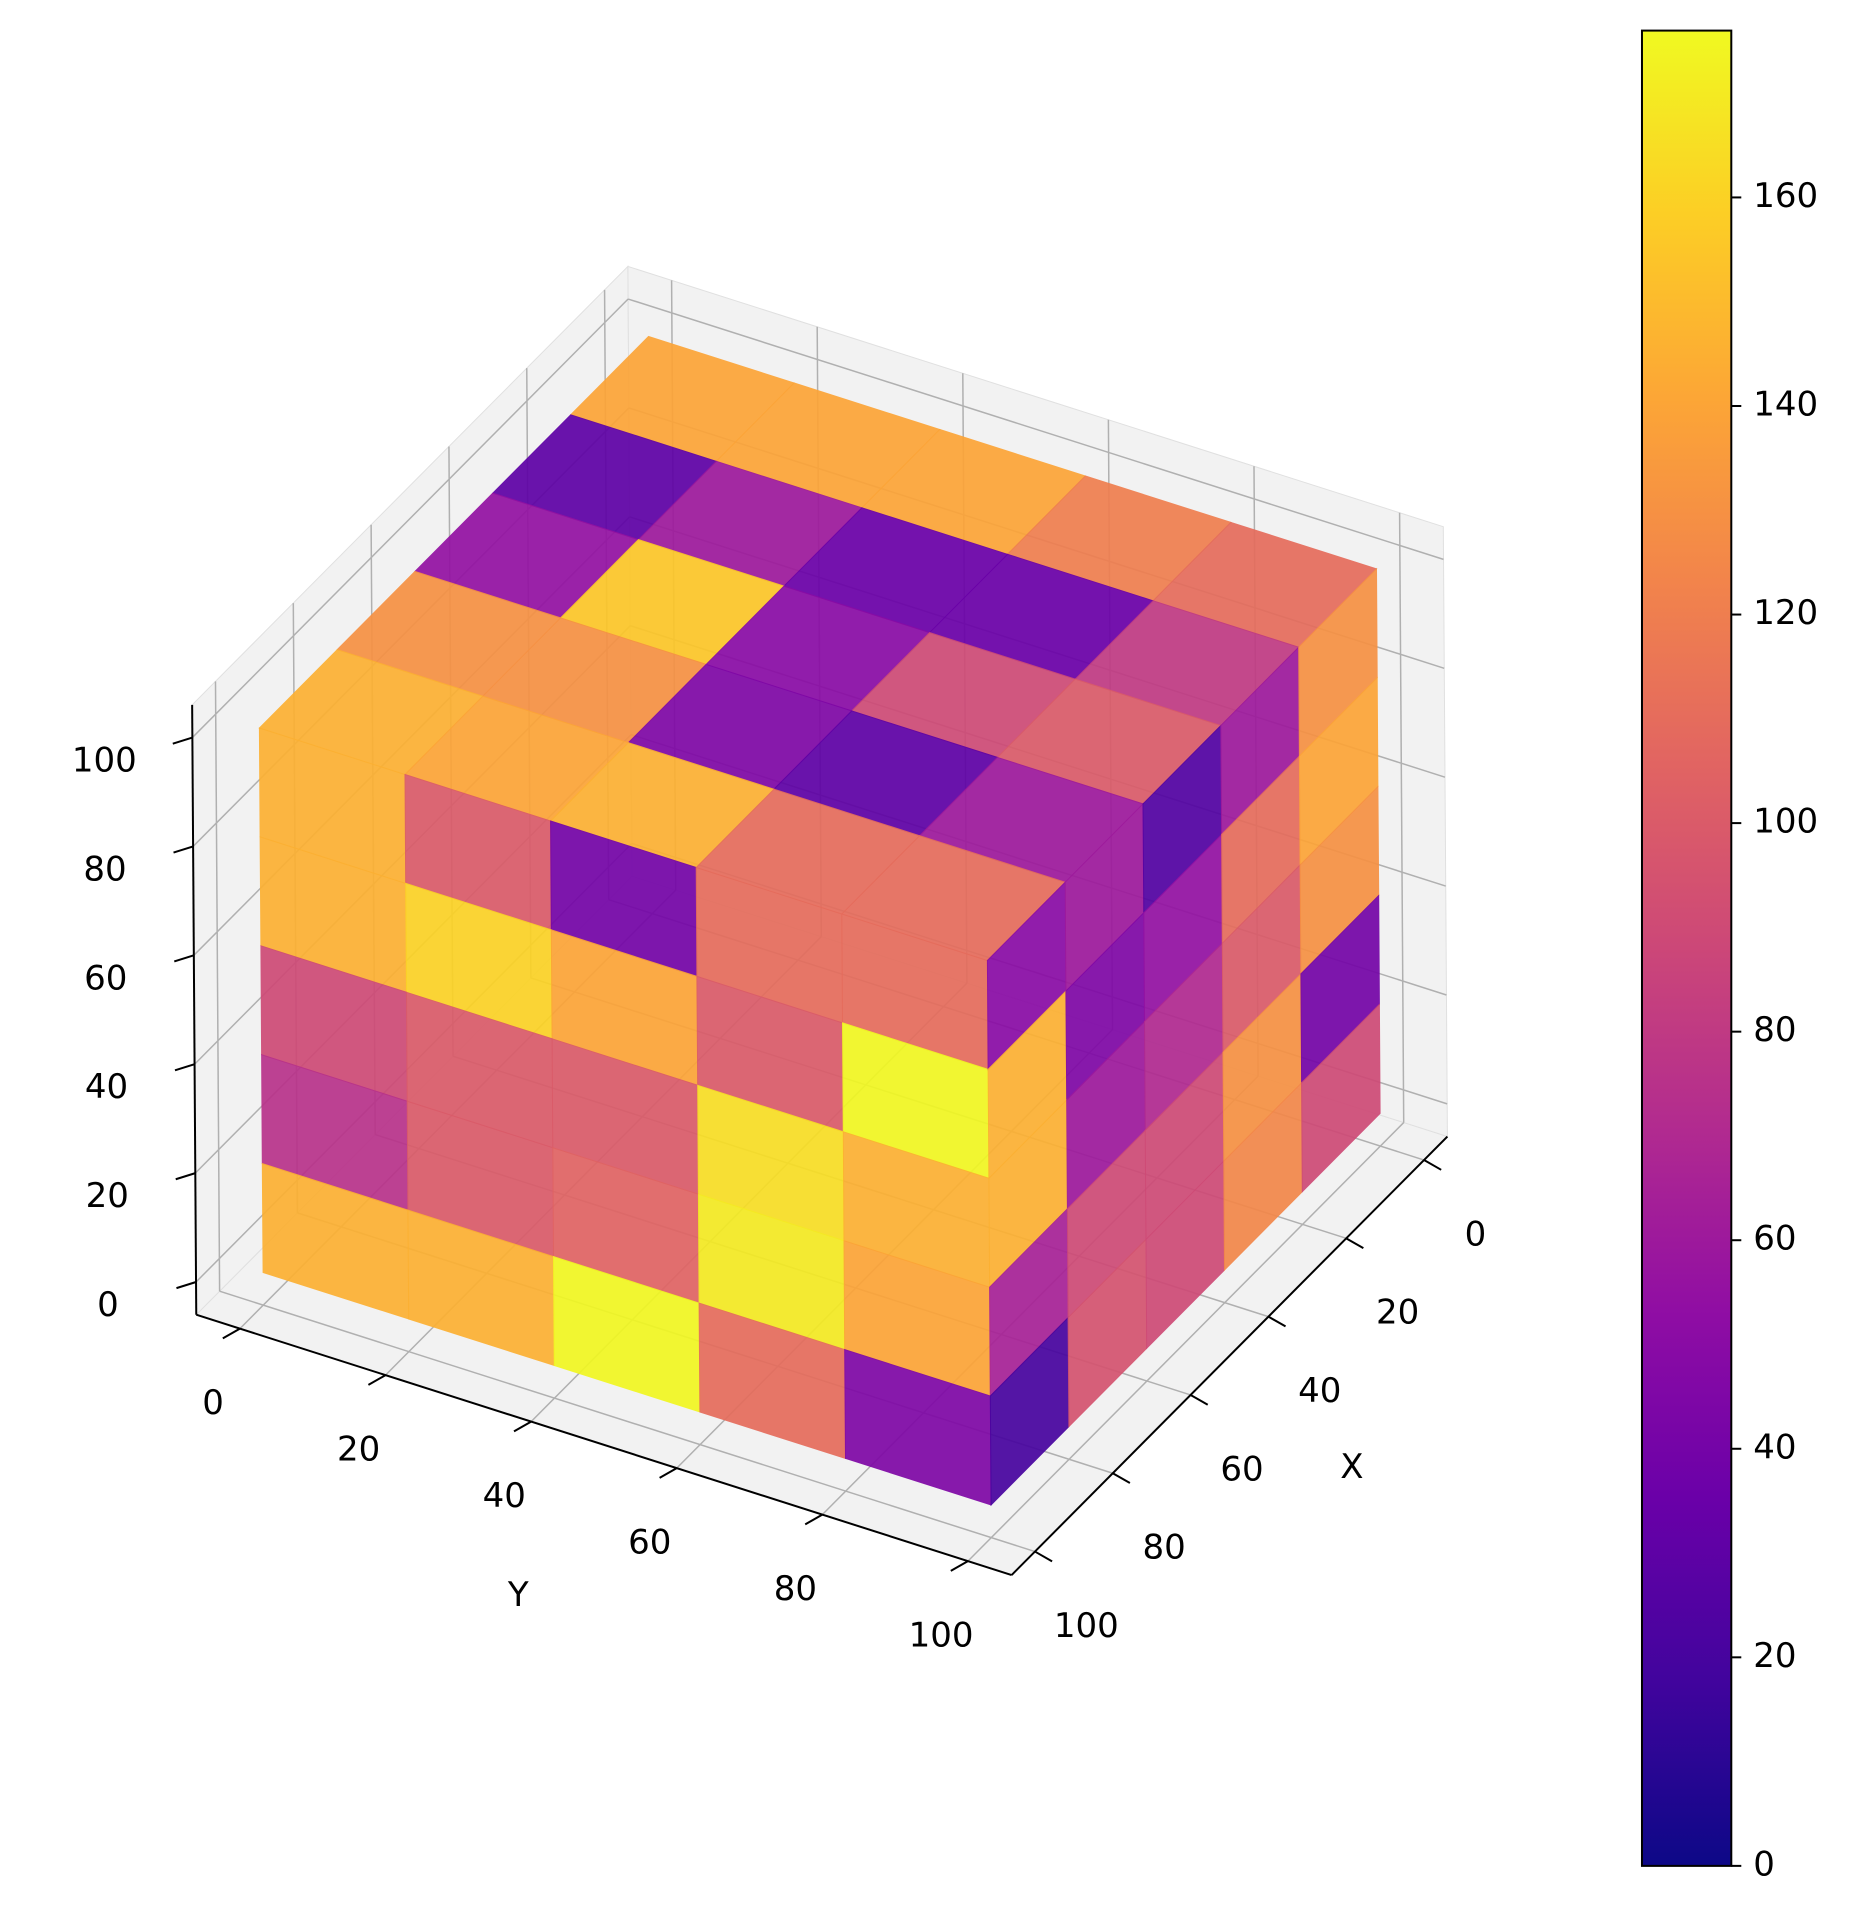 This screenshot has width=1872, height=1920. Describe the element at coordinates (518, 1595) in the screenshot. I see `axis-label: Y` at that location.